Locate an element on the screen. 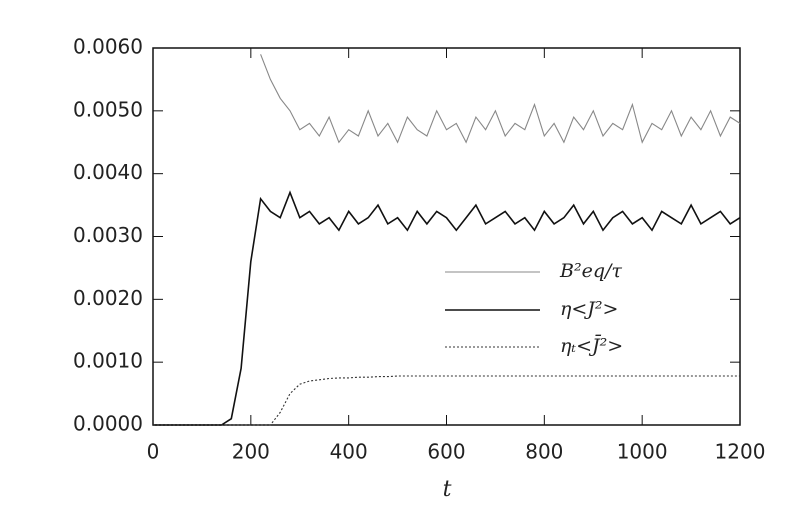 The width and height of the screenshot is (785, 523). legend-label: B²eq/τ is located at coordinates (590, 271).